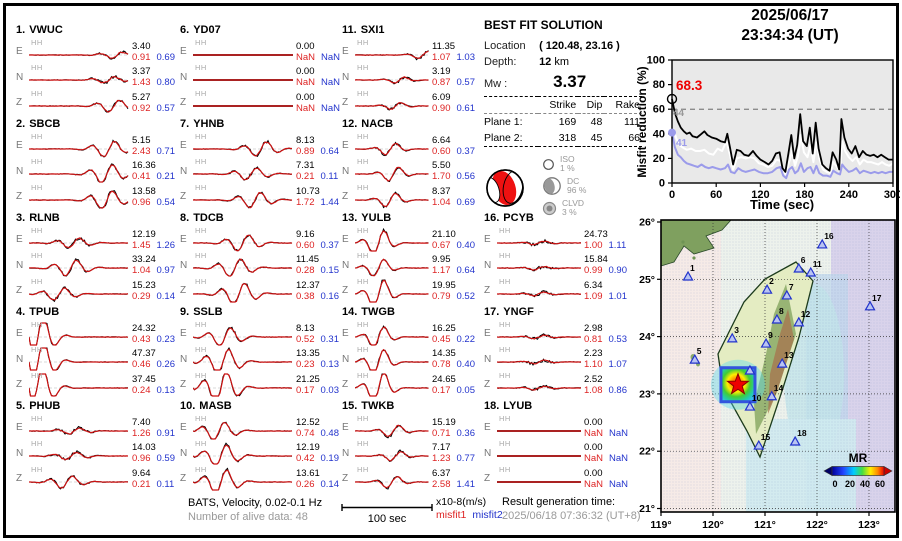 Image resolution: width=902 pixels, height=541 pixels. Describe the element at coordinates (647, 280) in the screenshot. I see `svg-text: 25°` at that location.